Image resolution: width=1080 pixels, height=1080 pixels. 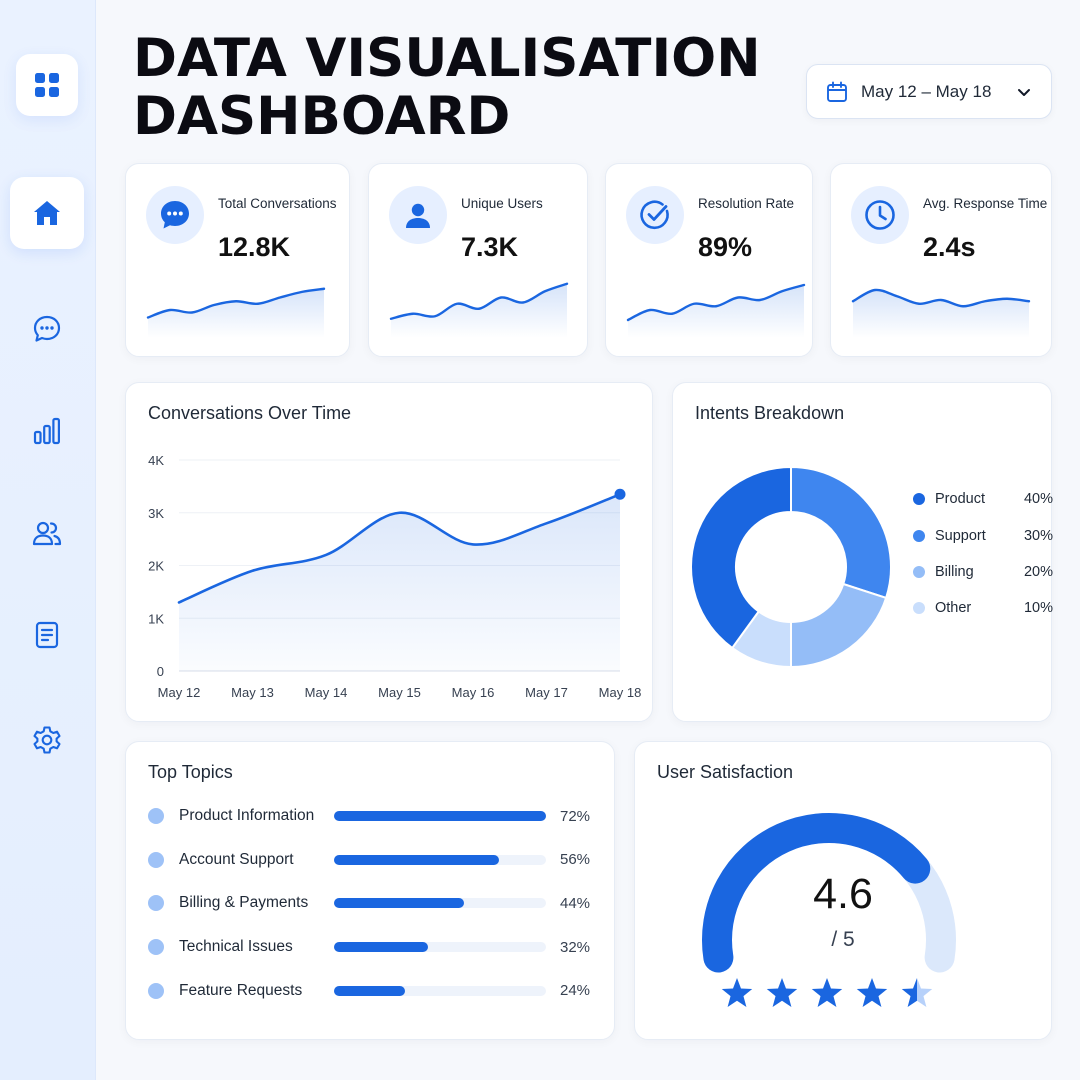 What do you see at coordinates (741, 557) in the screenshot?
I see `donut-slice-product` at bounding box center [741, 557].